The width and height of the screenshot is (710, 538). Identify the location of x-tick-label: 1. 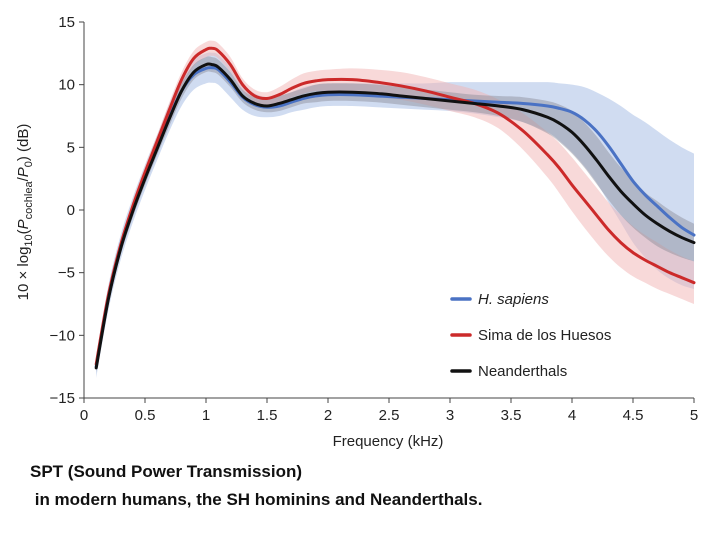
(206, 415).